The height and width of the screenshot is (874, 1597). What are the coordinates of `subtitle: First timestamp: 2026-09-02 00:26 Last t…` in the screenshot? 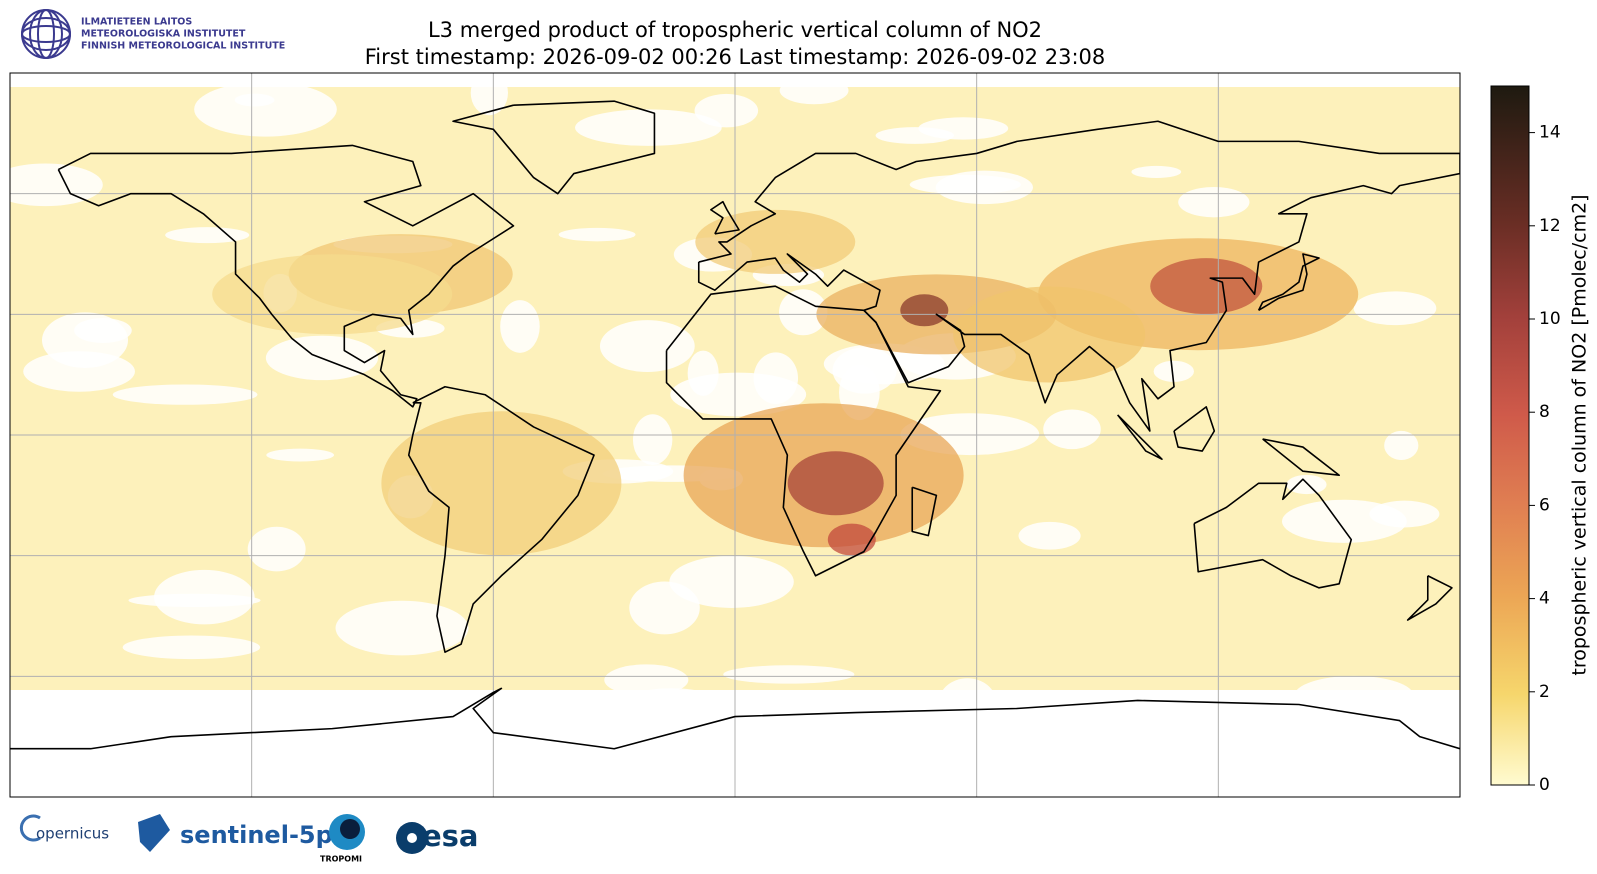 It's located at (735, 57).